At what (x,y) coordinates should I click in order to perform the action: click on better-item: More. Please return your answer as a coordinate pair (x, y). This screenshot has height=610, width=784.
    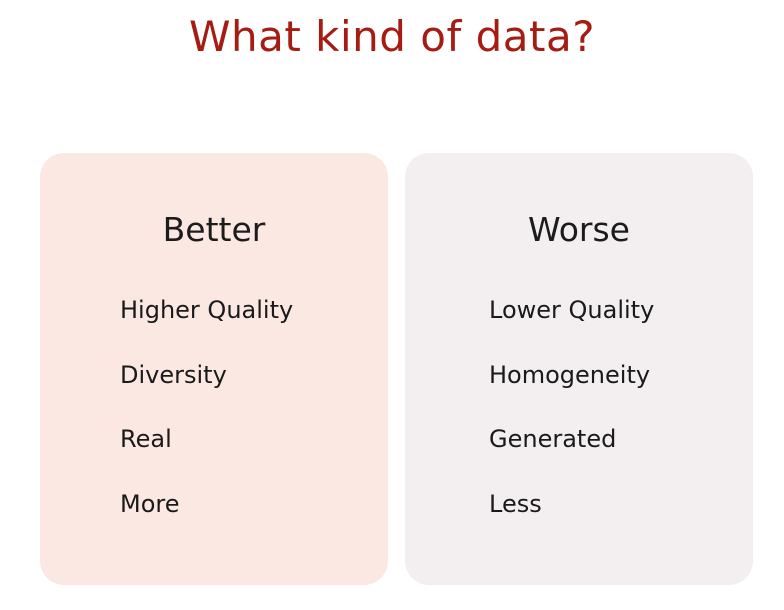
    Looking at the image, I should click on (150, 504).